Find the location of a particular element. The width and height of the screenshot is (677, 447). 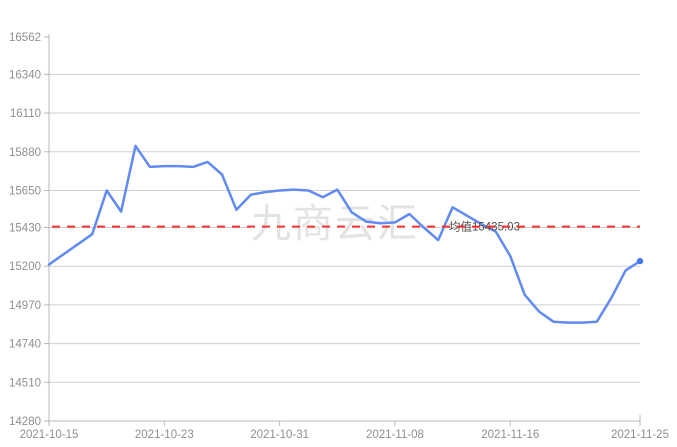

y-axis-tick-label: 14740 is located at coordinates (25, 345).